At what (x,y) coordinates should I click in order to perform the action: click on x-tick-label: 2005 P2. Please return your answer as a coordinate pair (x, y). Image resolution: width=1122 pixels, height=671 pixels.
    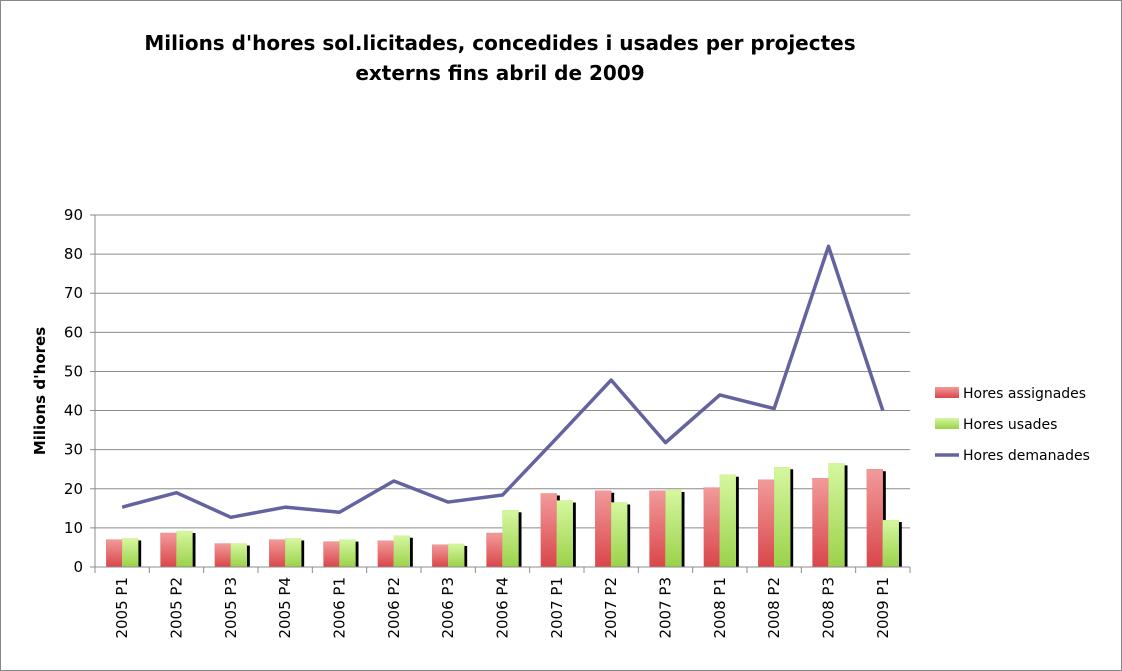
    Looking at the image, I should click on (177, 608).